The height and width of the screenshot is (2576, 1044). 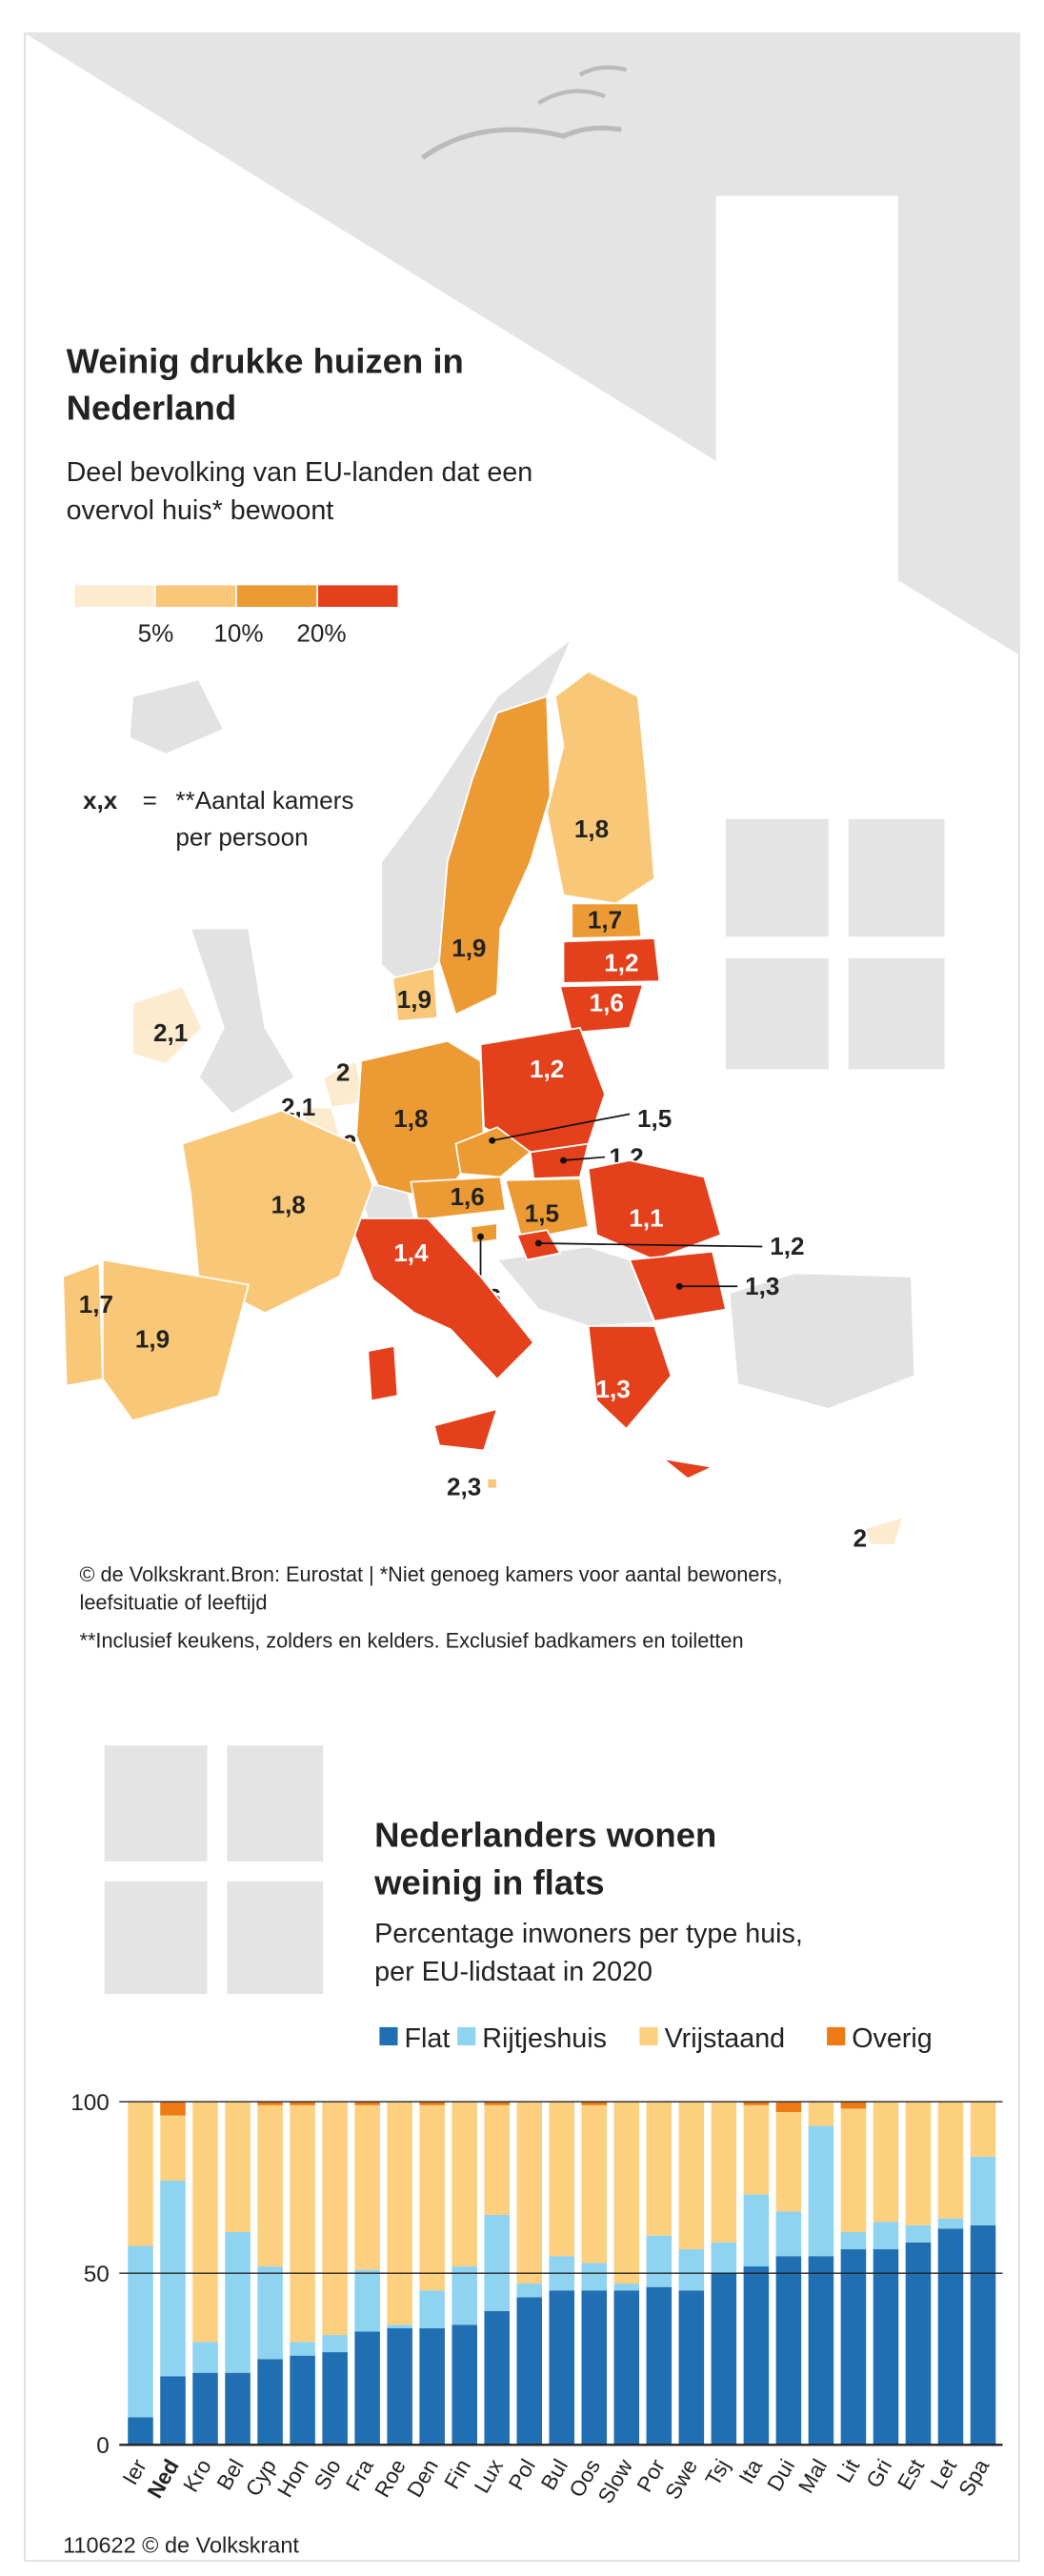 I want to click on chart-subtitle: Percentage inwoners per type huis,, so click(x=588, y=1934).